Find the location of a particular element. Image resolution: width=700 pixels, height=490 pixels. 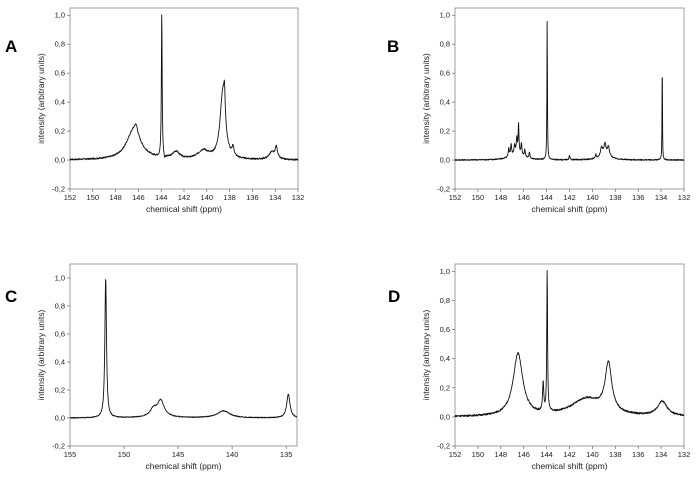

panel-letter: C is located at coordinates (11, 296).